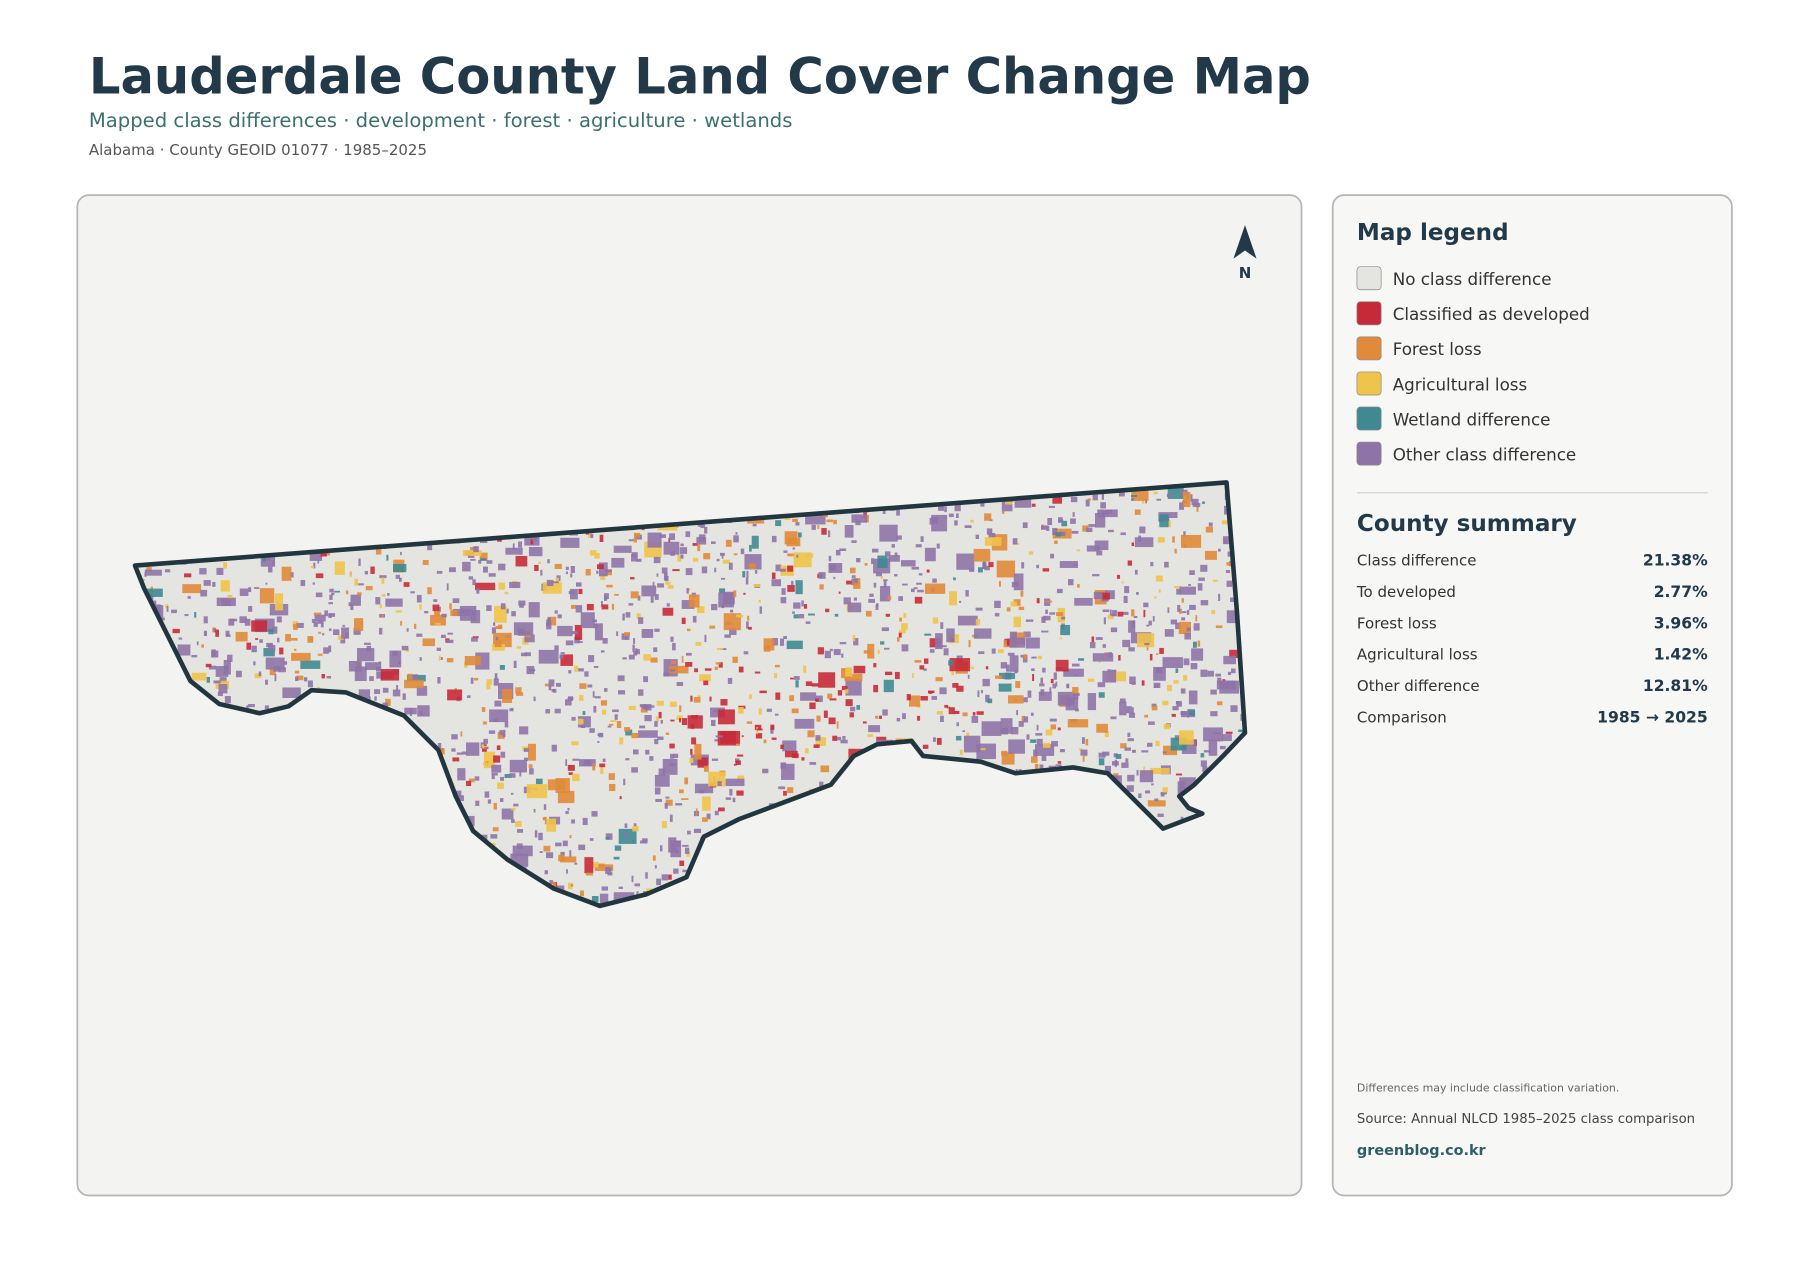 This screenshot has height=1273, width=1800. Describe the element at coordinates (1369, 313) in the screenshot. I see `legend-swatch` at that location.